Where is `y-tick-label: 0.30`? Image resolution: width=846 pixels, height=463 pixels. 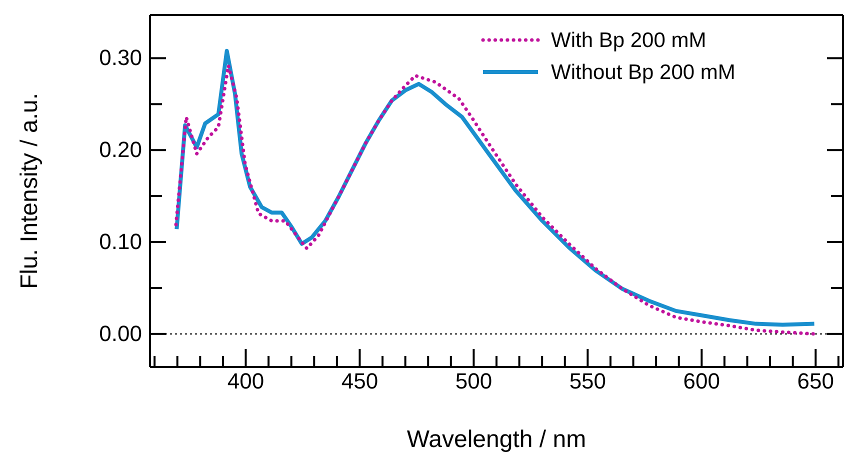
y-tick-label: 0.30 is located at coordinates (120, 57).